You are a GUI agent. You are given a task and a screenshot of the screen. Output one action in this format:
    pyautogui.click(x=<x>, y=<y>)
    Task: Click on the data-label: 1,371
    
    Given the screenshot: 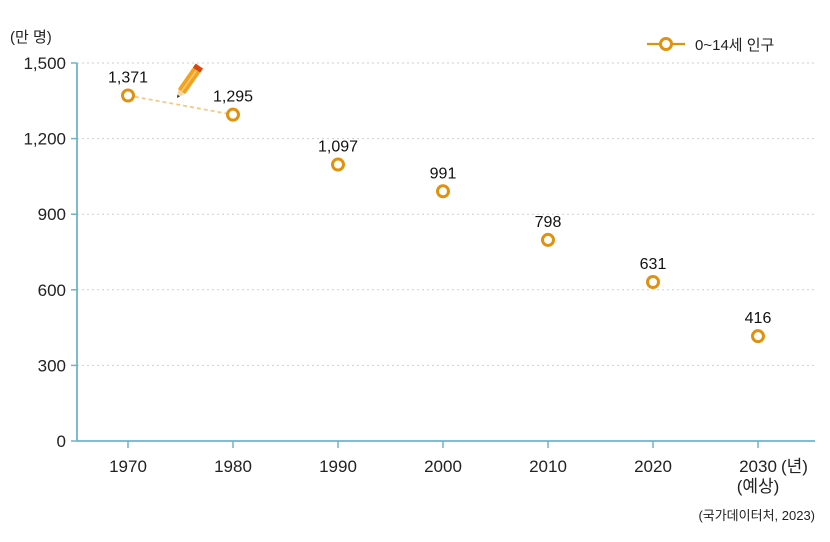 What is the action you would take?
    pyautogui.click(x=128, y=78)
    